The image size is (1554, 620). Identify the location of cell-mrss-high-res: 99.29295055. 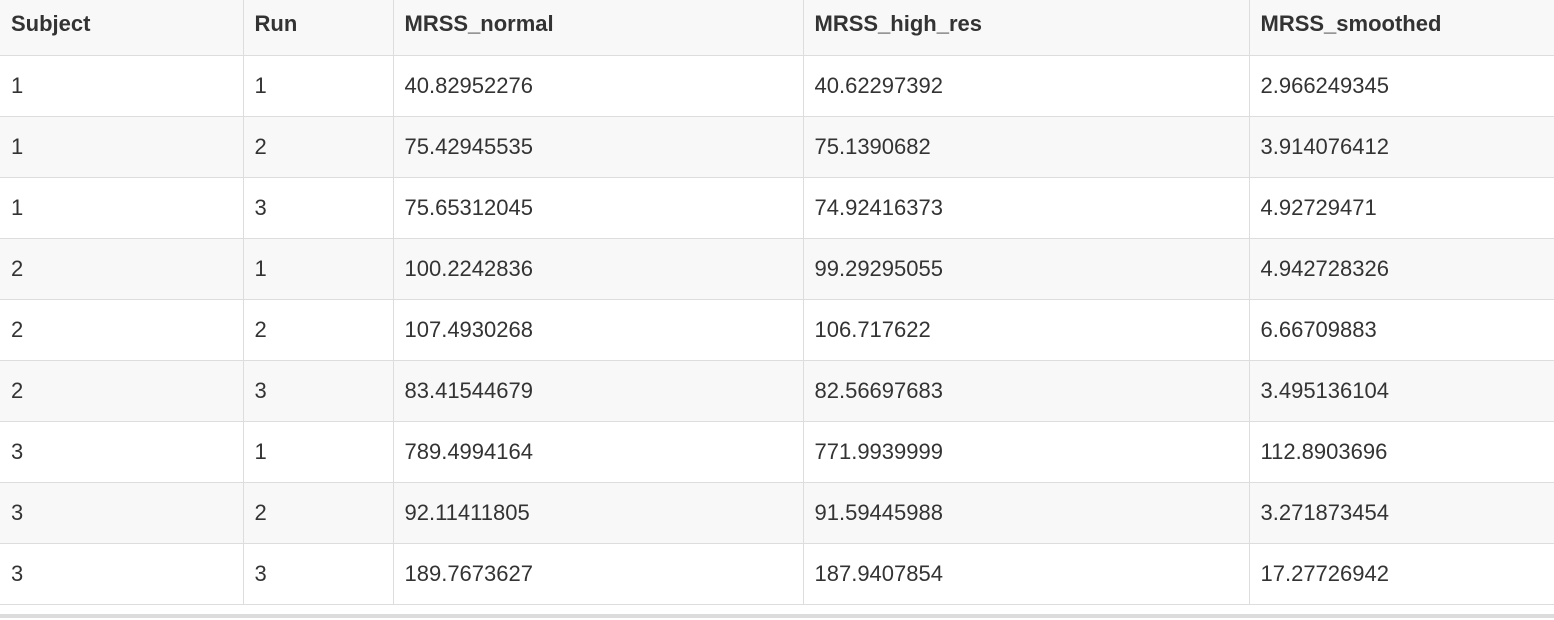
(1026, 268).